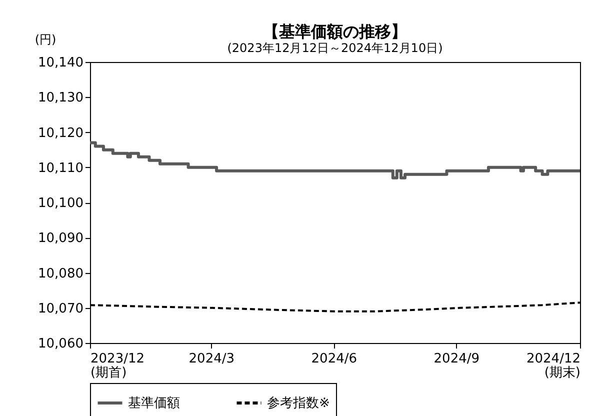 The image size is (611, 416). Describe the element at coordinates (61, 168) in the screenshot. I see `y-tick-label: 10,110` at that location.